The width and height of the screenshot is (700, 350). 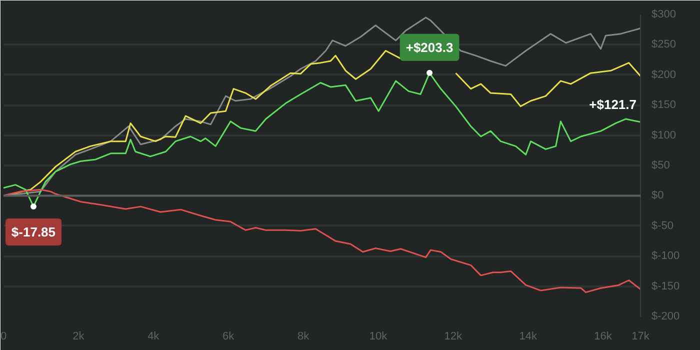 What do you see at coordinates (666, 256) in the screenshot?
I see `y-tick-label: $-100` at bounding box center [666, 256].